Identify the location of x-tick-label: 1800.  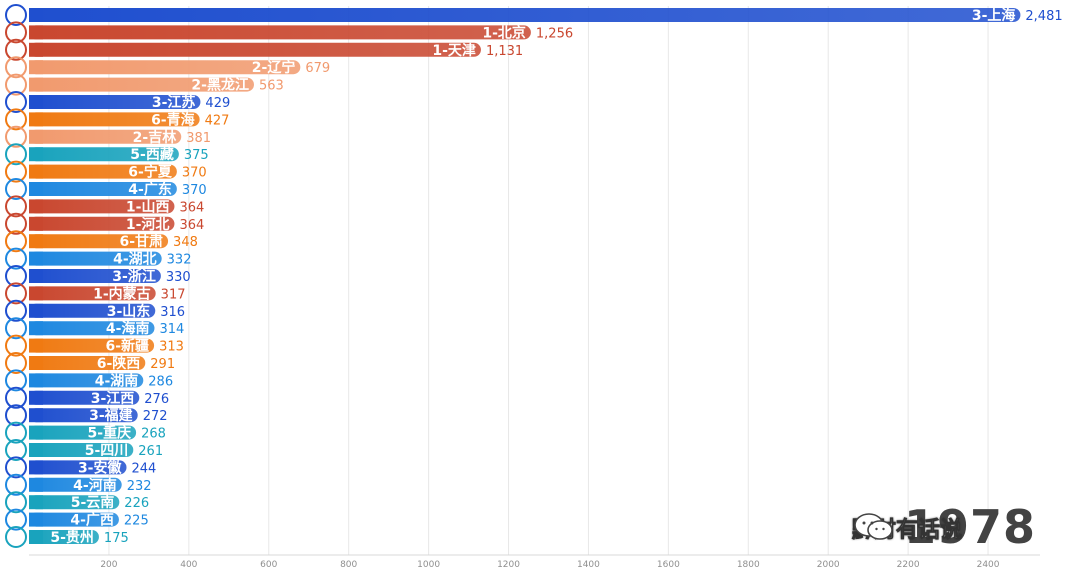
(748, 565).